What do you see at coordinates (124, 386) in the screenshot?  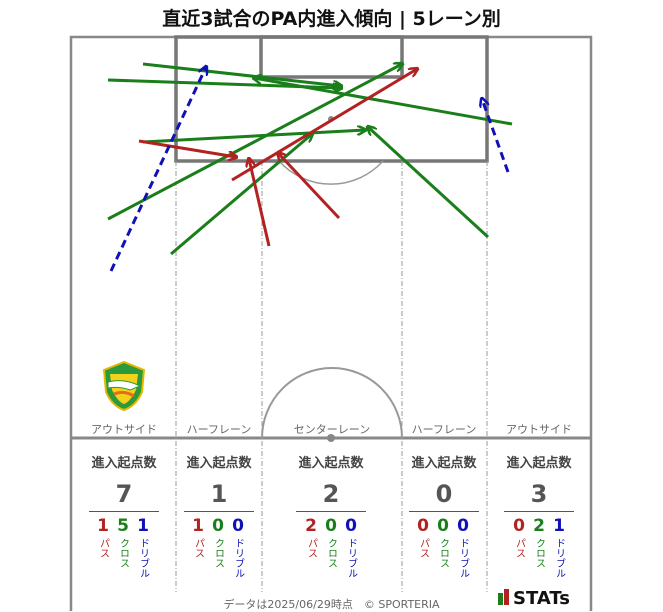 I see `team-crest-logo` at bounding box center [124, 386].